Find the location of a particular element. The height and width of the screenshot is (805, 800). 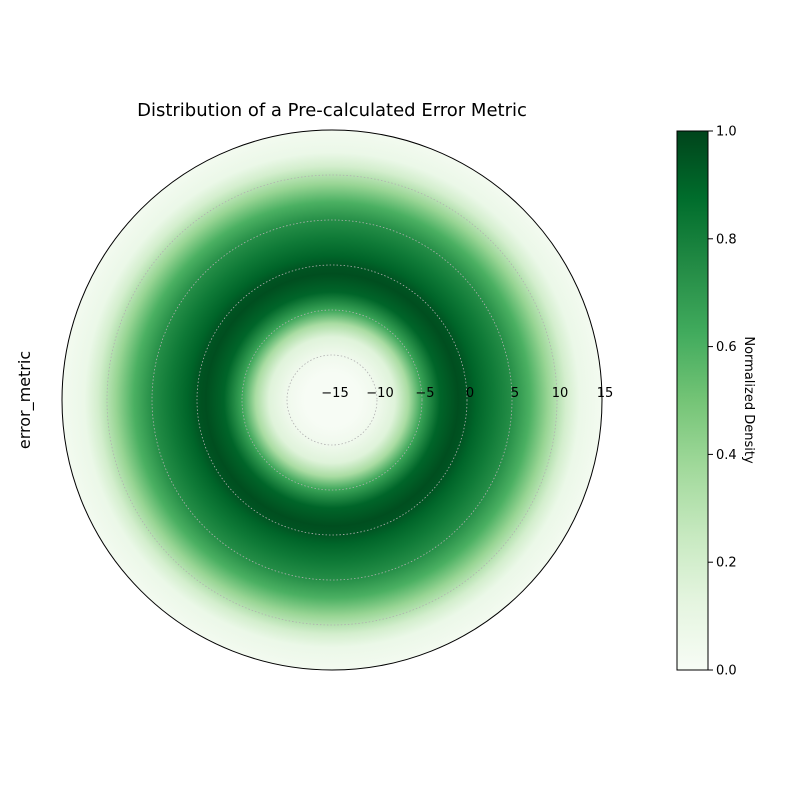

radial-tick-label: −5 is located at coordinates (424, 393).